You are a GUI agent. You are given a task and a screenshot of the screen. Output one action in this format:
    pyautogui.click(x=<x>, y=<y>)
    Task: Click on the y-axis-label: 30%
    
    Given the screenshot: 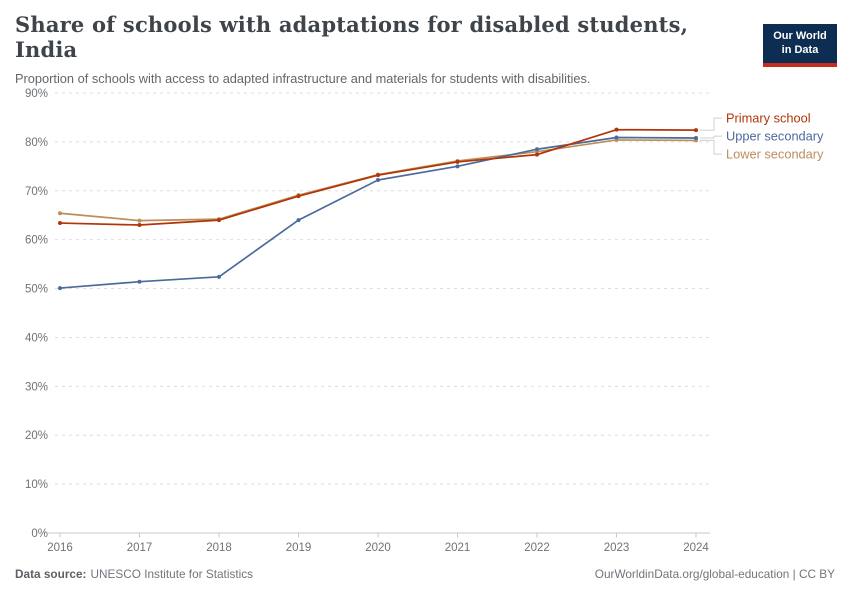 What is the action you would take?
    pyautogui.click(x=36, y=387)
    